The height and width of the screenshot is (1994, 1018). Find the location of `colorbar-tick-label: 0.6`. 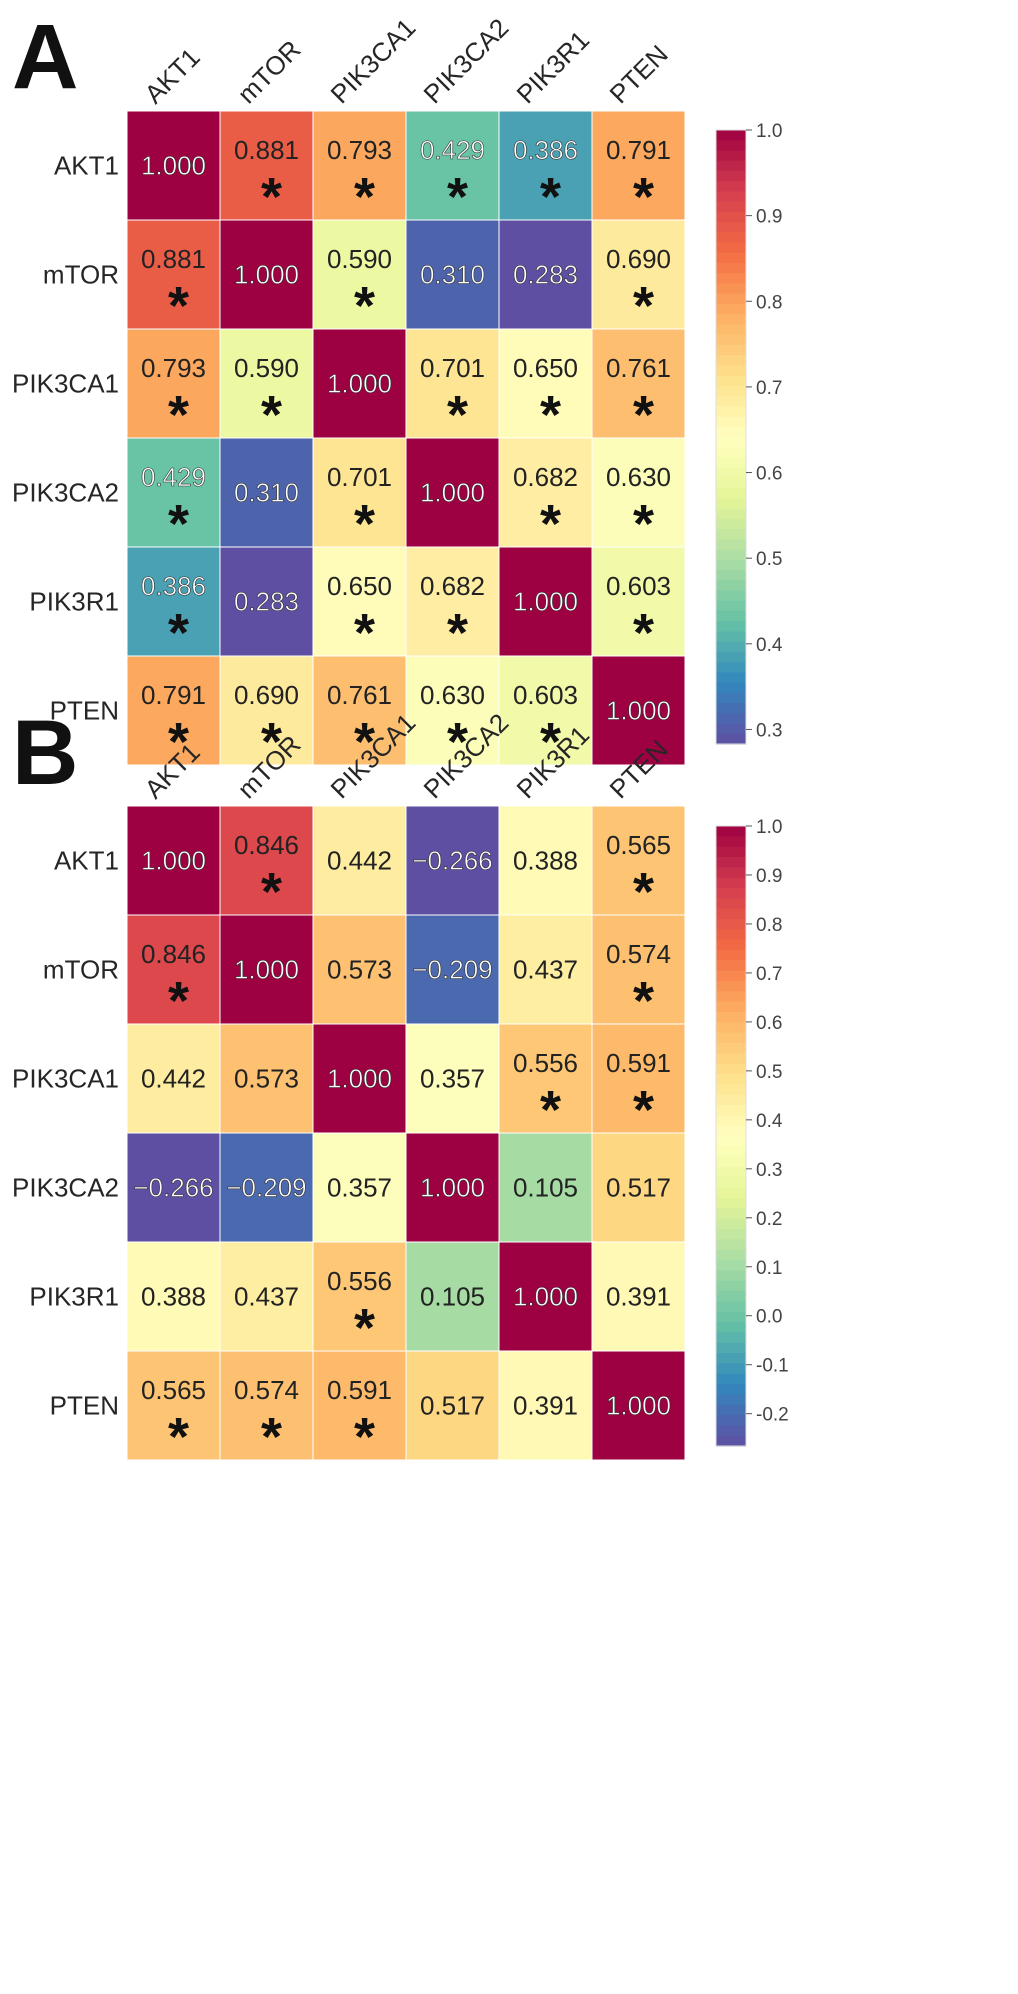

colorbar-tick-label: 0.6 is located at coordinates (769, 1023).